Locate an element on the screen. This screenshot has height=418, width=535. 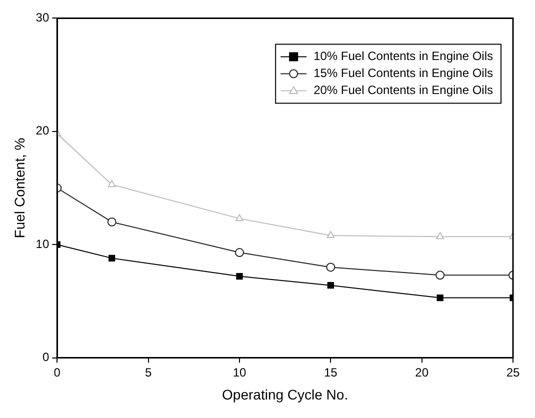
x-tick-label: 0 is located at coordinates (57, 372).